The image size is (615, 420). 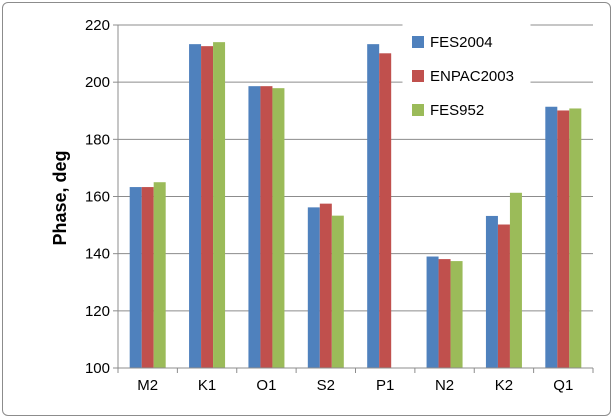 What do you see at coordinates (97, 368) in the screenshot?
I see `y-tick-label: 100` at bounding box center [97, 368].